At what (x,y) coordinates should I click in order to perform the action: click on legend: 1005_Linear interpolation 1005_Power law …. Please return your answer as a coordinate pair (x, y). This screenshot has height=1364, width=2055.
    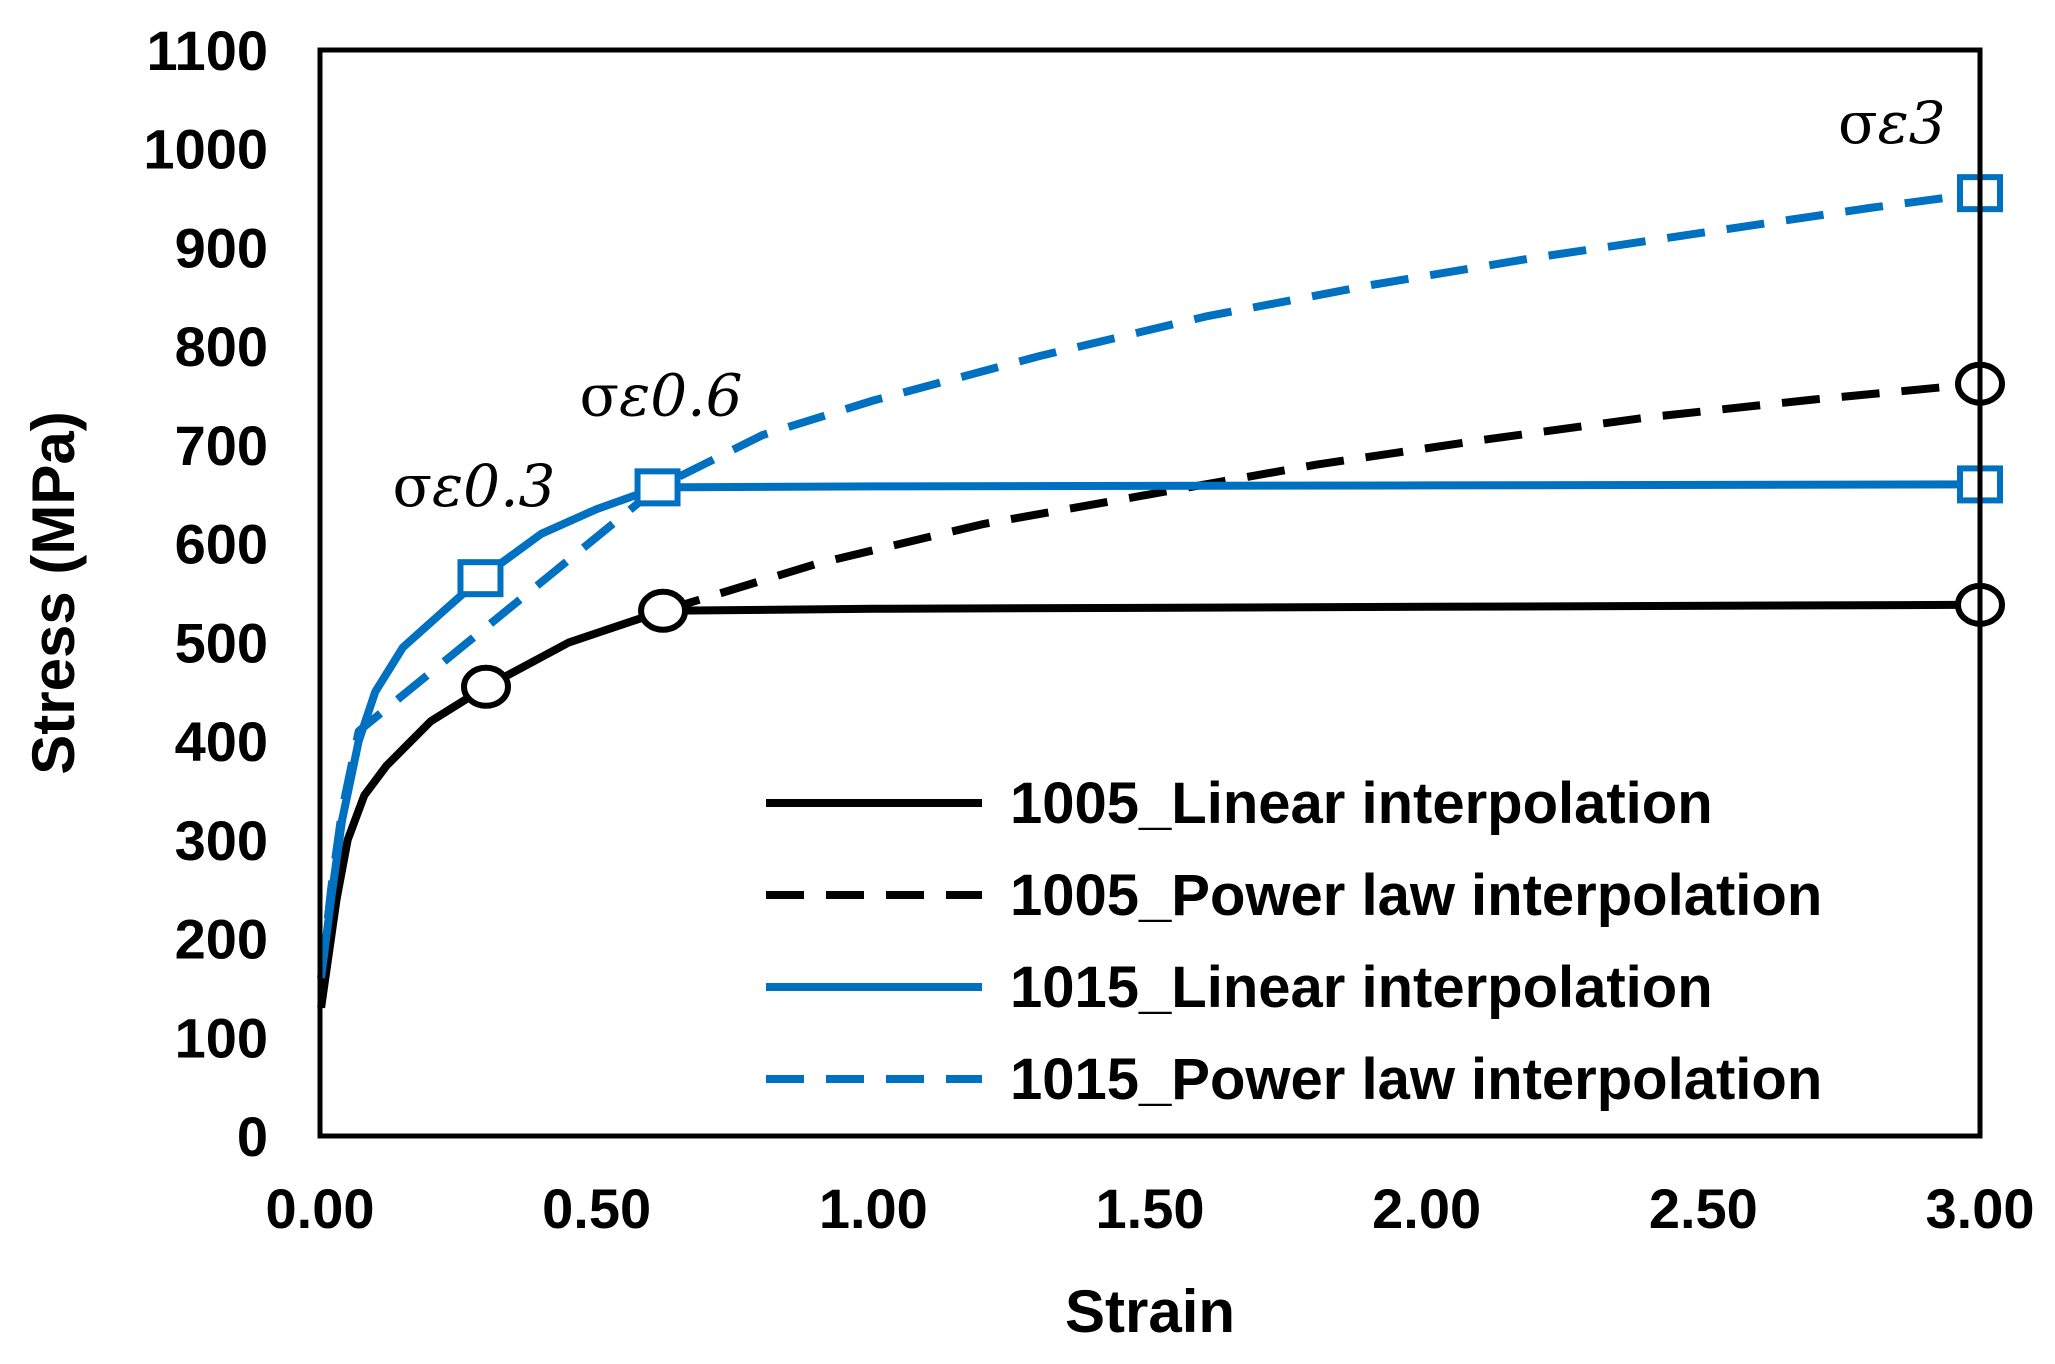
    Looking at the image, I should click on (1294, 941).